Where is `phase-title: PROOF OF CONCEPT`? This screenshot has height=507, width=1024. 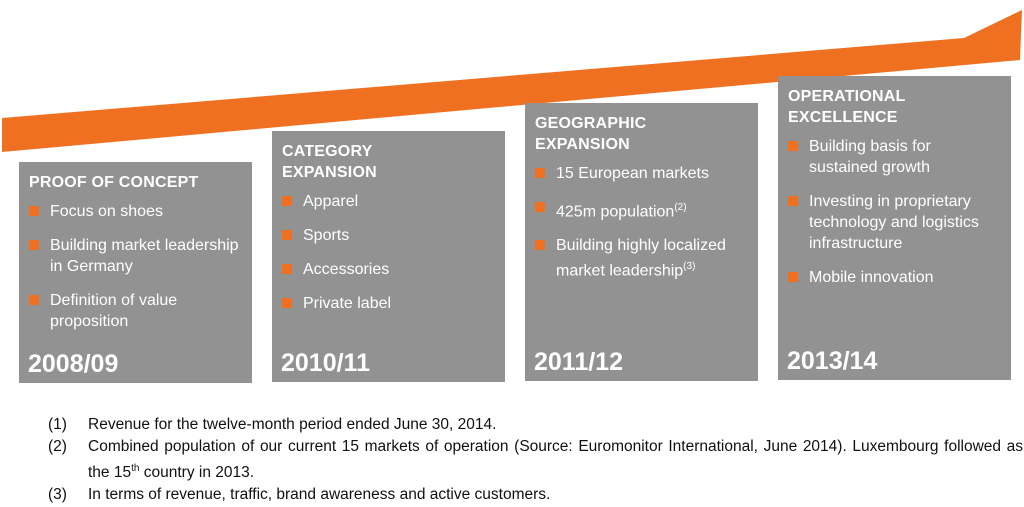 phase-title: PROOF OF CONCEPT is located at coordinates (114, 182).